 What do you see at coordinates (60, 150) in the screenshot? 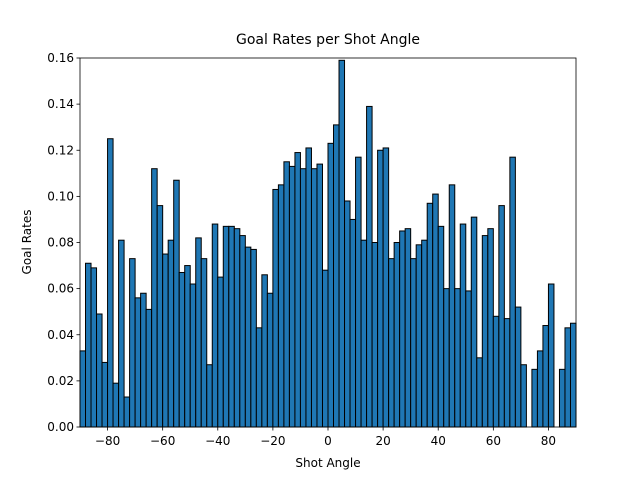
I see `y-tick-label: 0.12` at bounding box center [60, 150].